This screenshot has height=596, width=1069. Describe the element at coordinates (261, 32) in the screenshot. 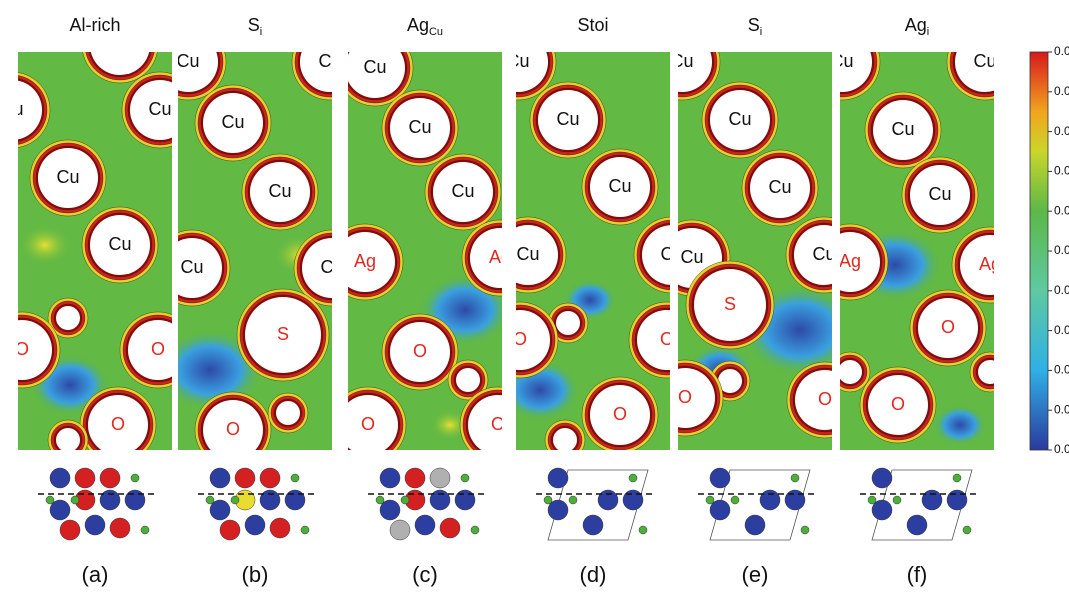

I see `title-sub: i` at that location.